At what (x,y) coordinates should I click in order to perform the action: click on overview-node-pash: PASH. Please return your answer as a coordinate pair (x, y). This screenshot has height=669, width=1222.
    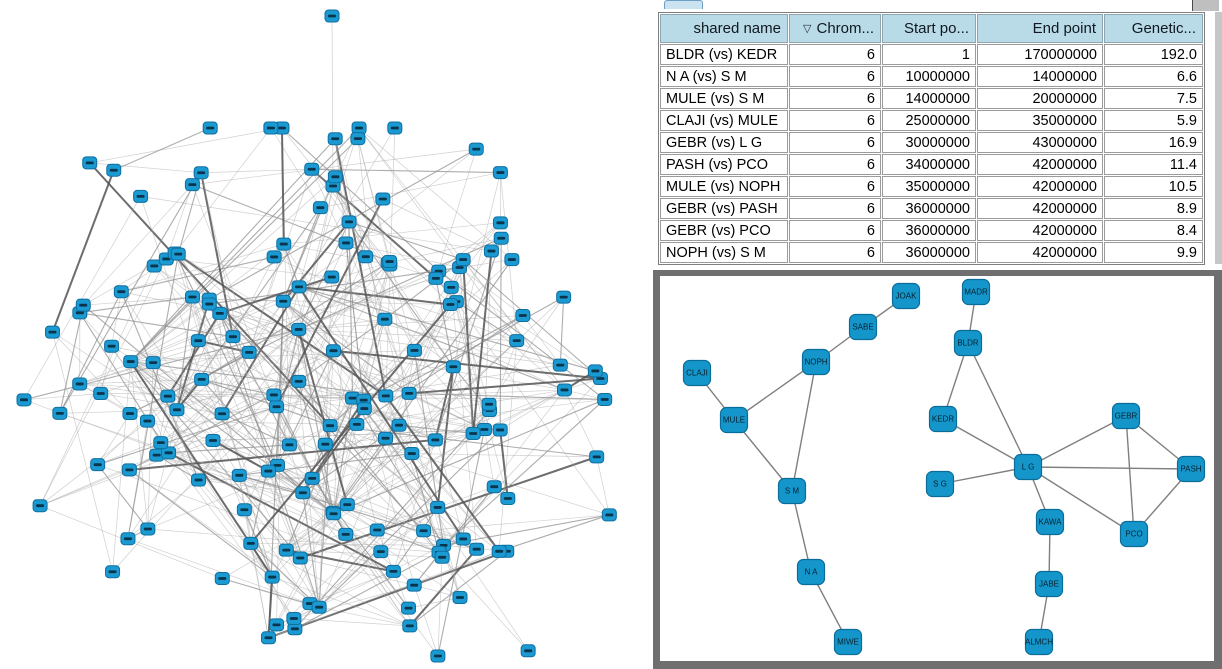
    Looking at the image, I should click on (1191, 469).